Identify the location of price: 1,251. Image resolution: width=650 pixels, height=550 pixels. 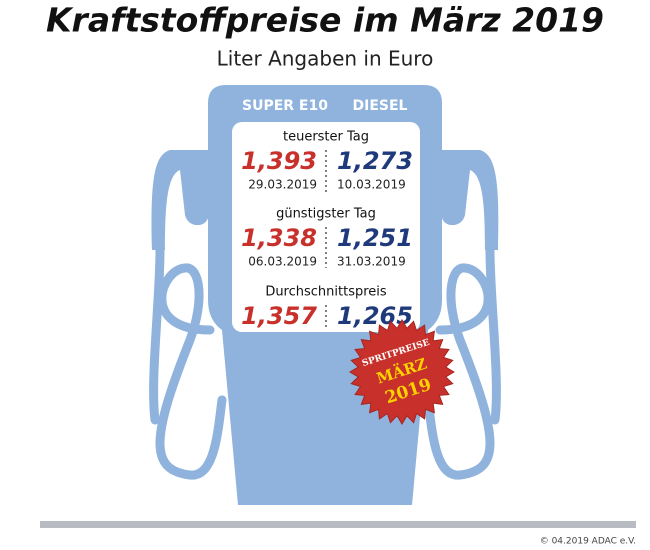
(375, 238).